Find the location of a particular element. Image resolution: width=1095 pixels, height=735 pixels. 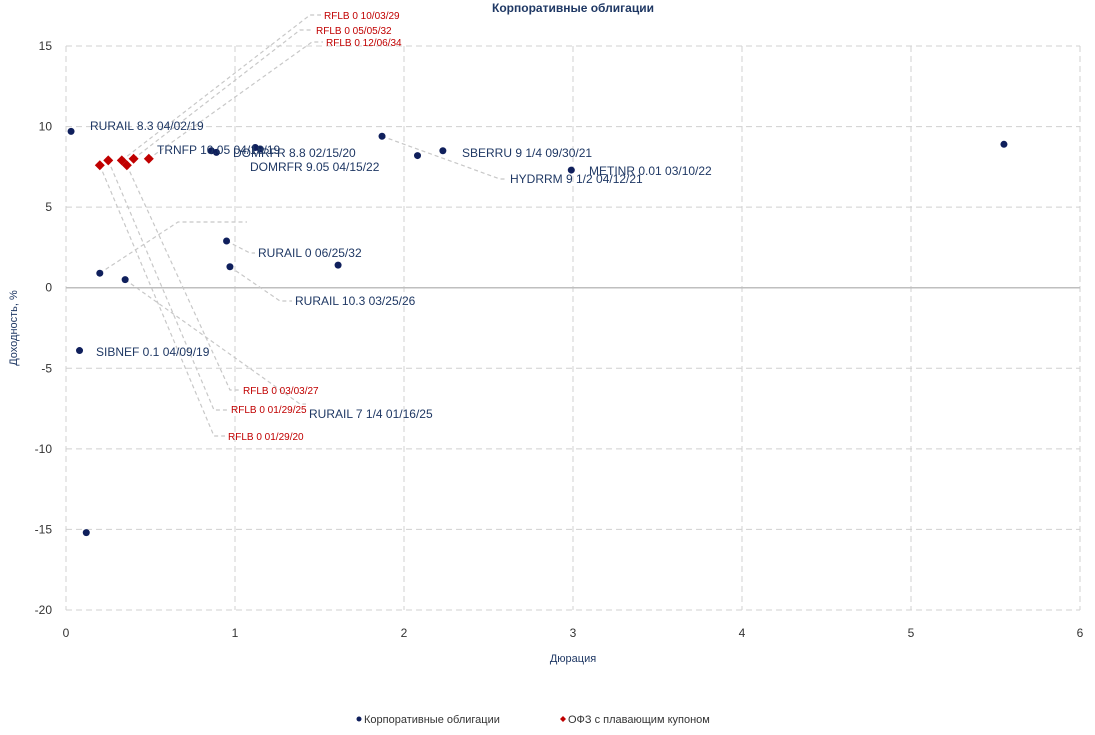

corporate-point-label: SBERRU 9 1/4 09/30/21 is located at coordinates (527, 153).